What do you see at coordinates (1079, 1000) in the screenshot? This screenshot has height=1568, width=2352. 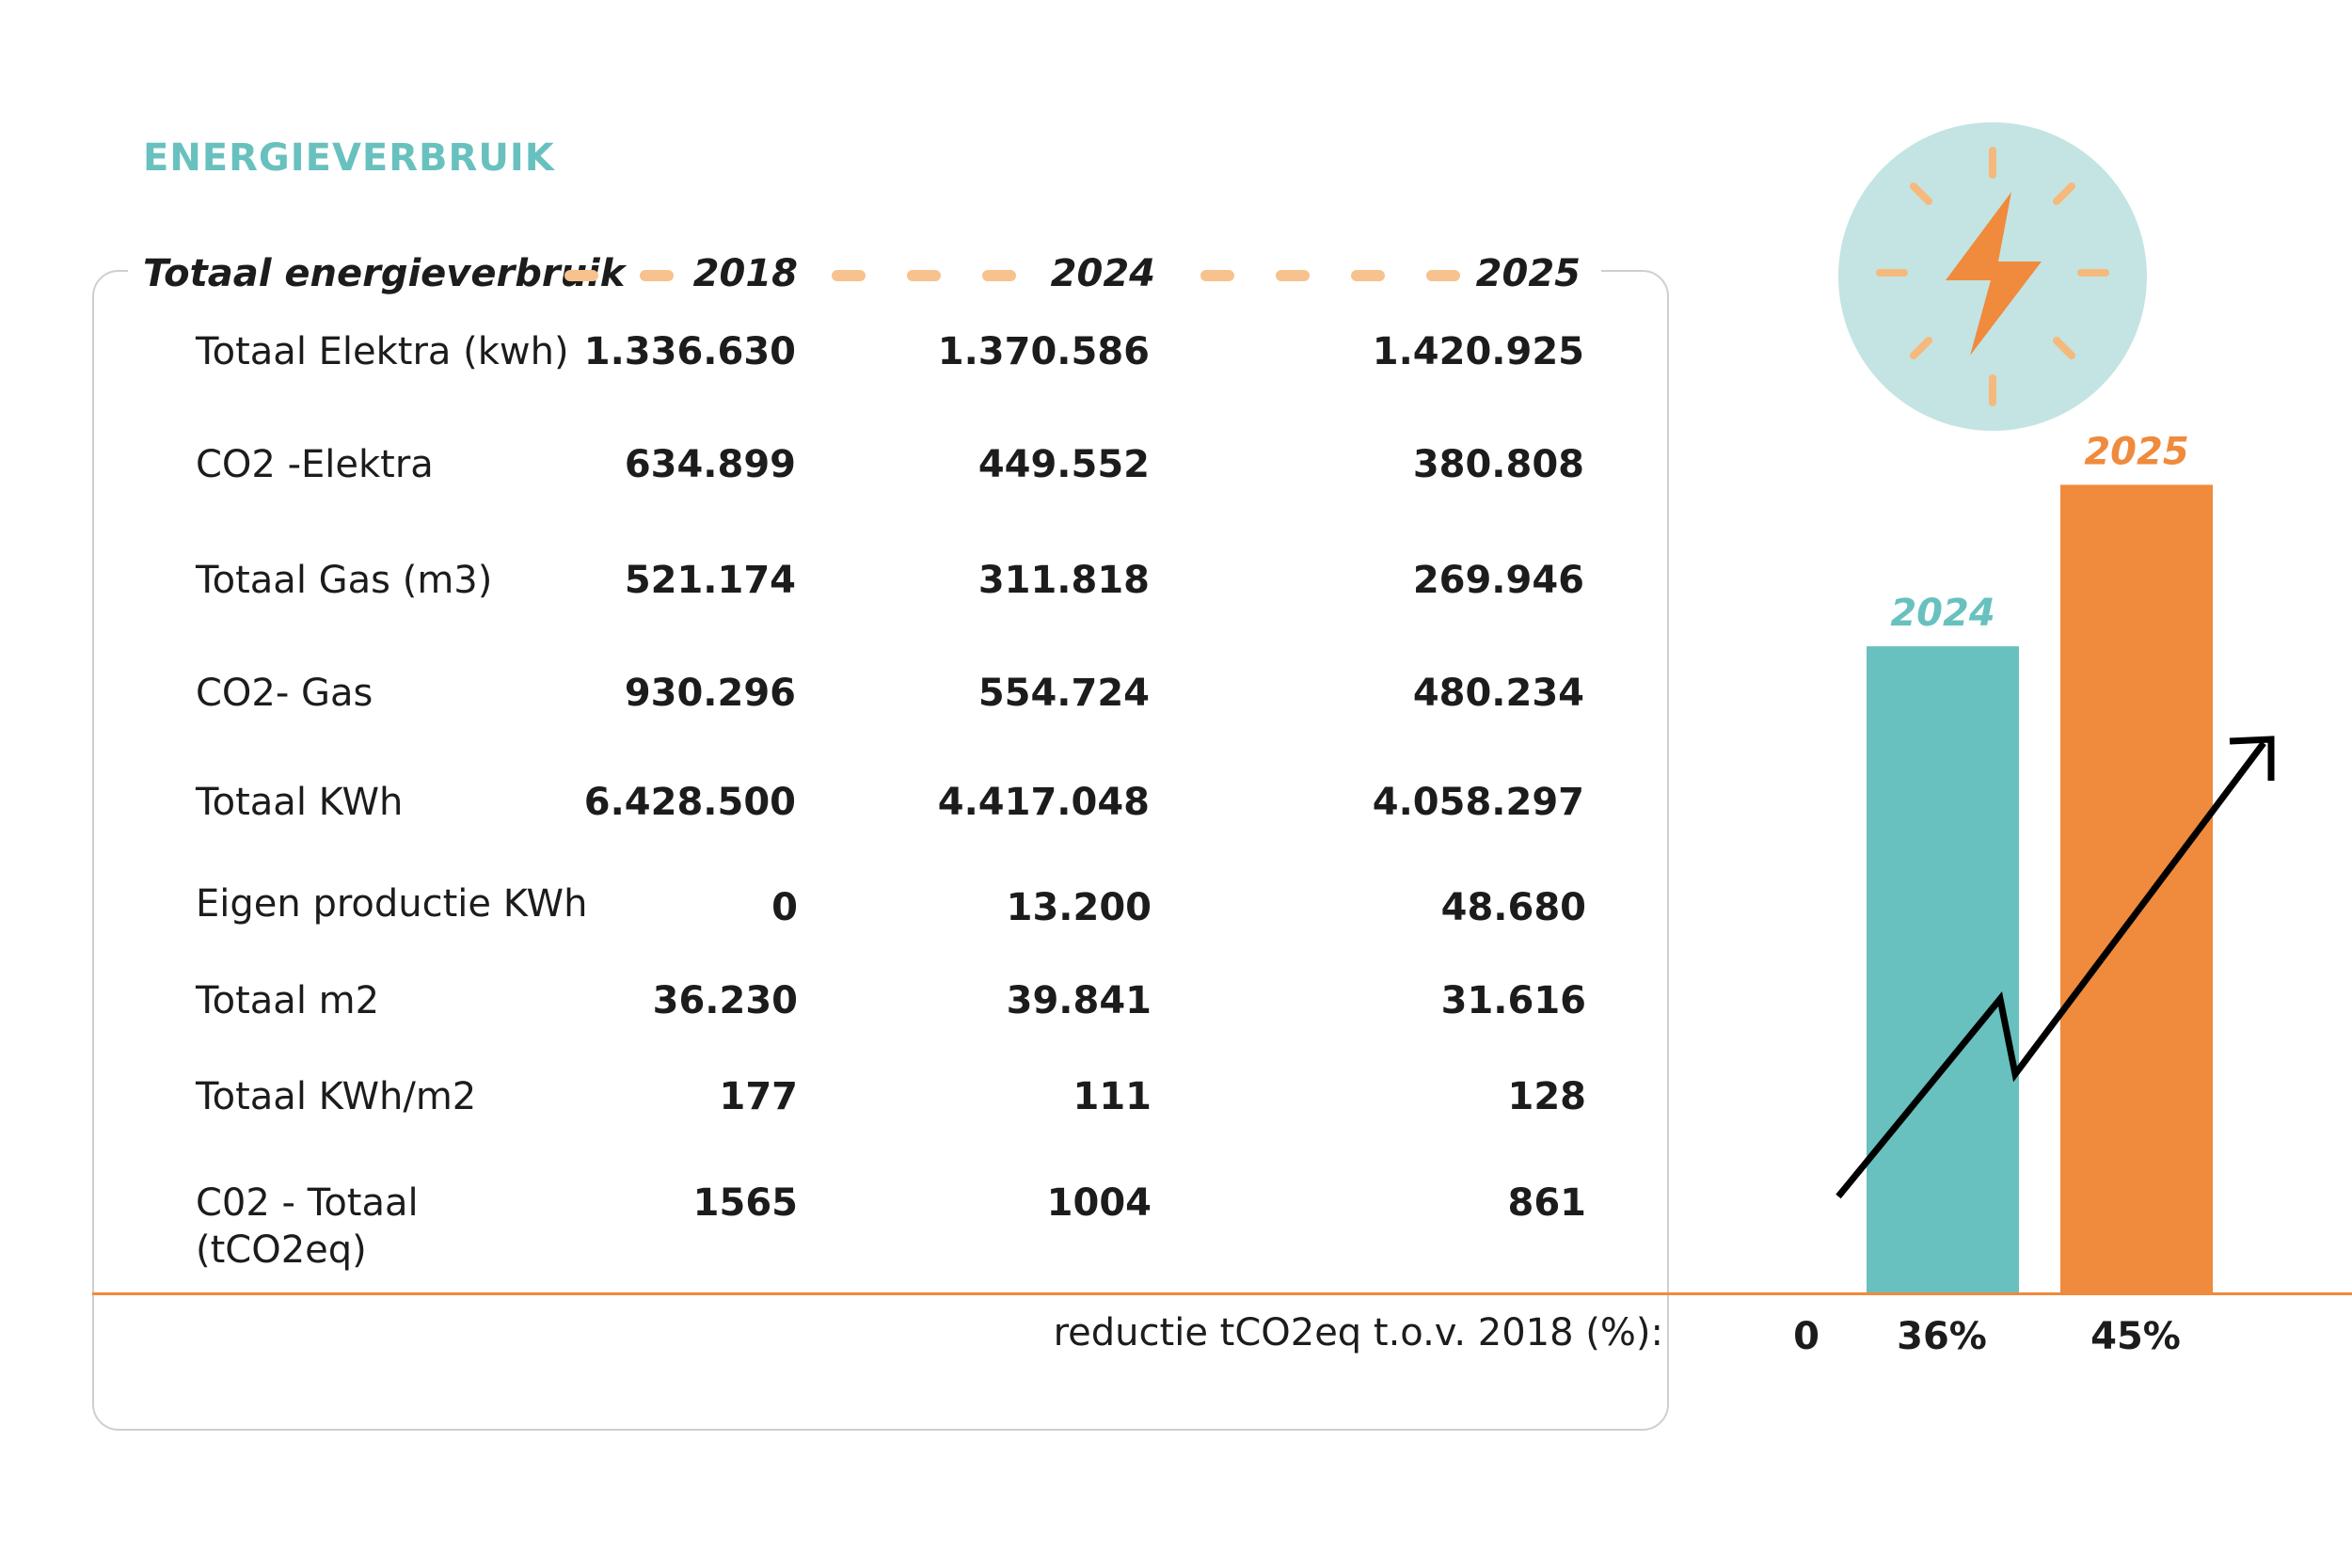 I see `cell-2024: 39.841` at bounding box center [1079, 1000].